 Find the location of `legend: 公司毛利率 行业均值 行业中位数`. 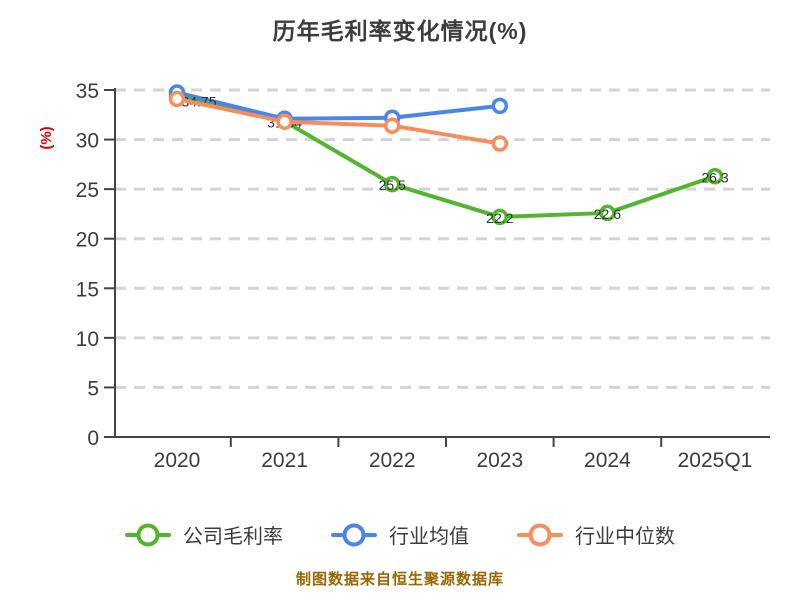

legend: 公司毛利率 行业均值 行业中位数 is located at coordinates (400, 534).